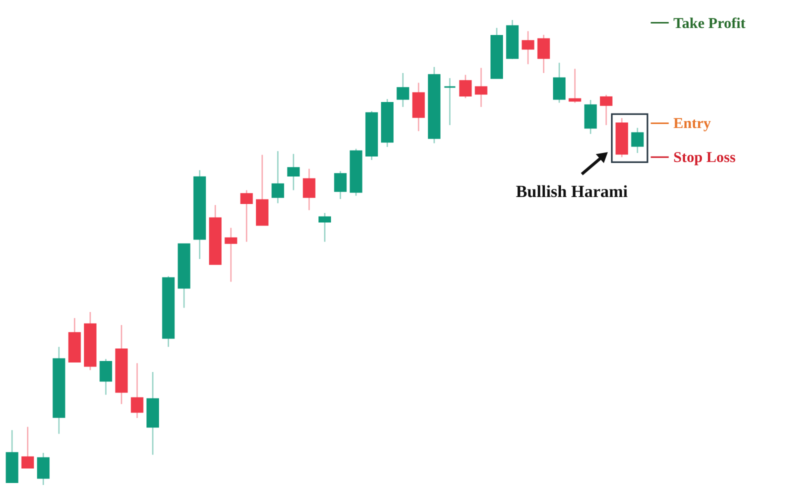  Describe the element at coordinates (692, 124) in the screenshot. I see `ref-line-label: Entry` at that location.